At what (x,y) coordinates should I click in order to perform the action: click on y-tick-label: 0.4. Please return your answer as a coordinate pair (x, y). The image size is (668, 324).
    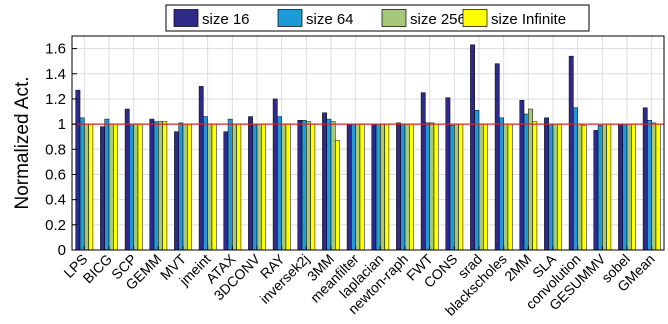
    Looking at the image, I should click on (55, 200).